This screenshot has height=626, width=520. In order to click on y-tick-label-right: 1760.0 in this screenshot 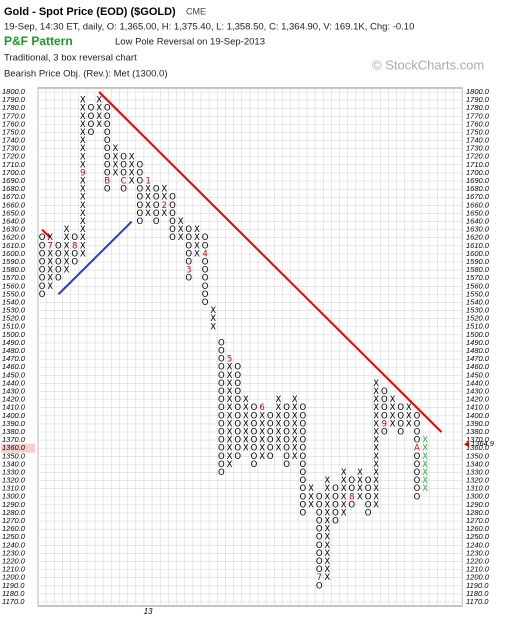, I will do `click(478, 123)`.